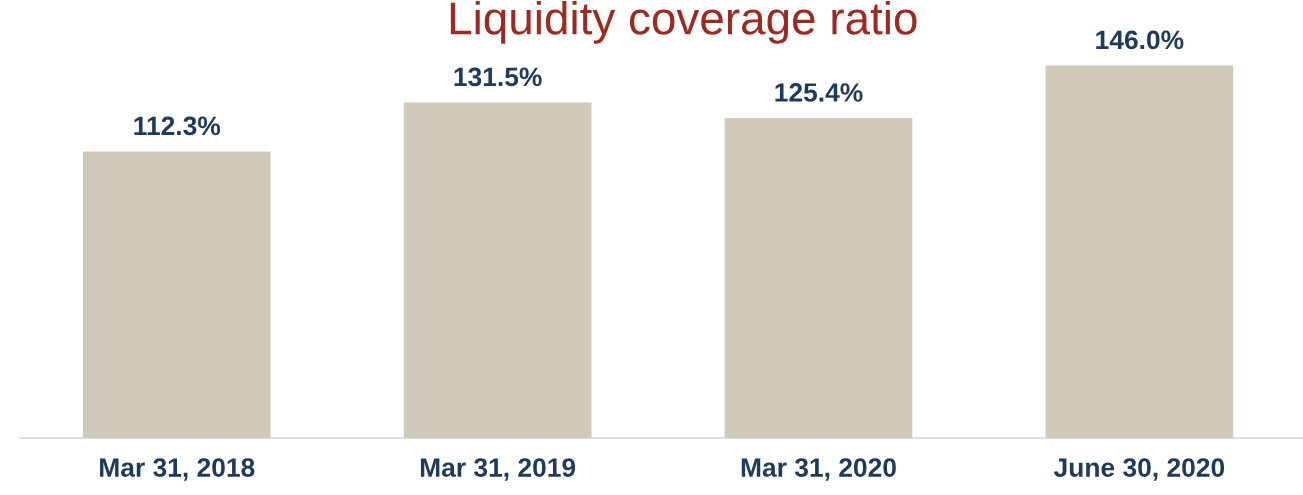 Image resolution: width=1303 pixels, height=495 pixels. I want to click on x-tick-label: June 30, 2020, so click(1139, 469).